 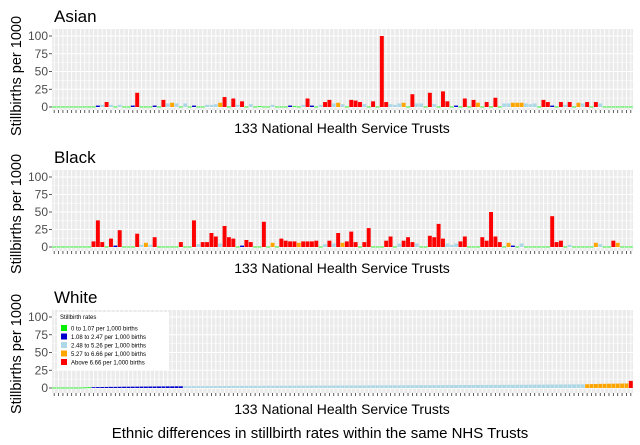 What do you see at coordinates (104, 330) in the screenshot?
I see `legend-label: 0 to 1.07 per 1,000 births` at bounding box center [104, 330].